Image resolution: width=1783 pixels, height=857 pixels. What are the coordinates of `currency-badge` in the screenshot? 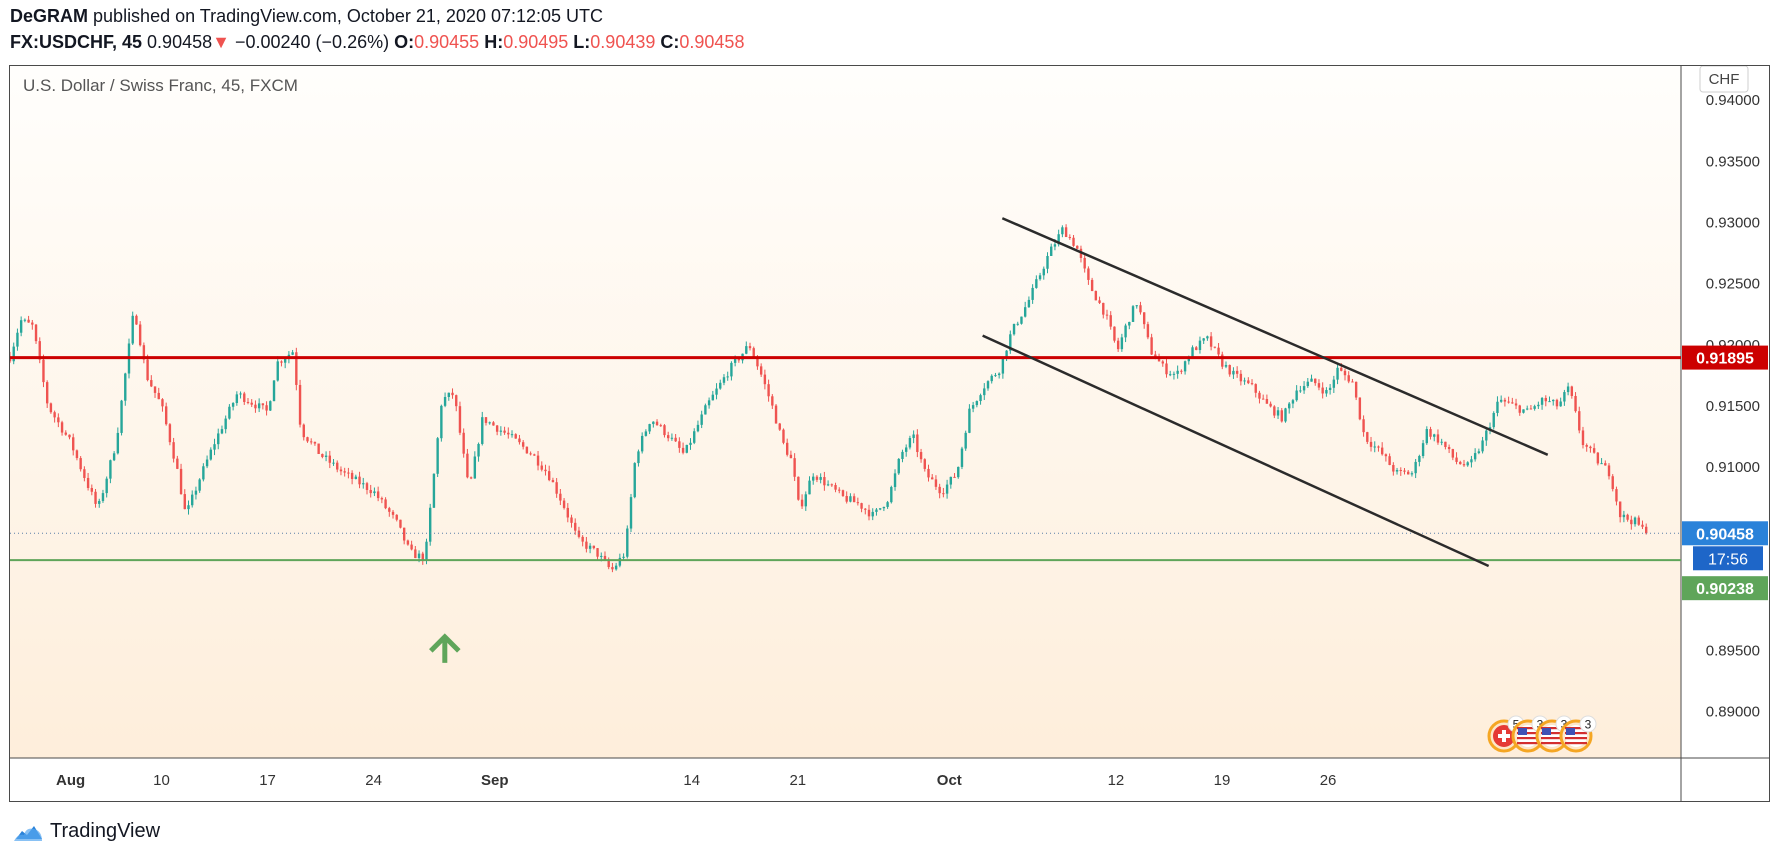 It's located at (1724, 79).